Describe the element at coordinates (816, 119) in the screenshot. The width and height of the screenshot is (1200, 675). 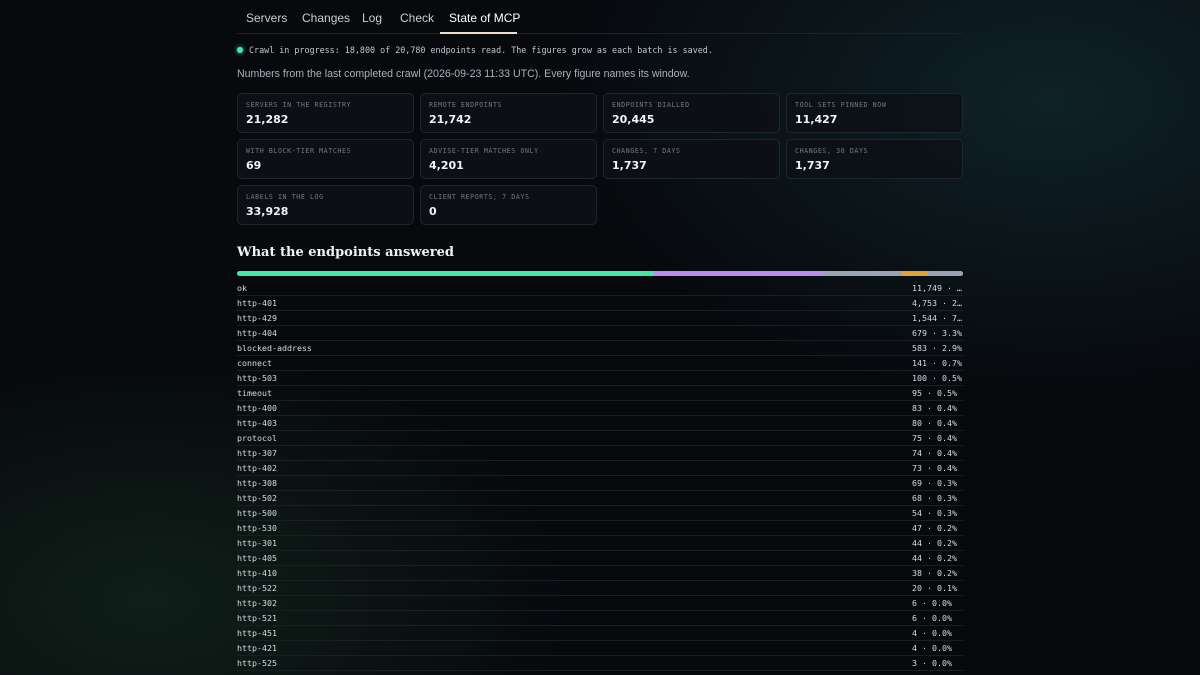
I see `stat-value: 11,427` at that location.